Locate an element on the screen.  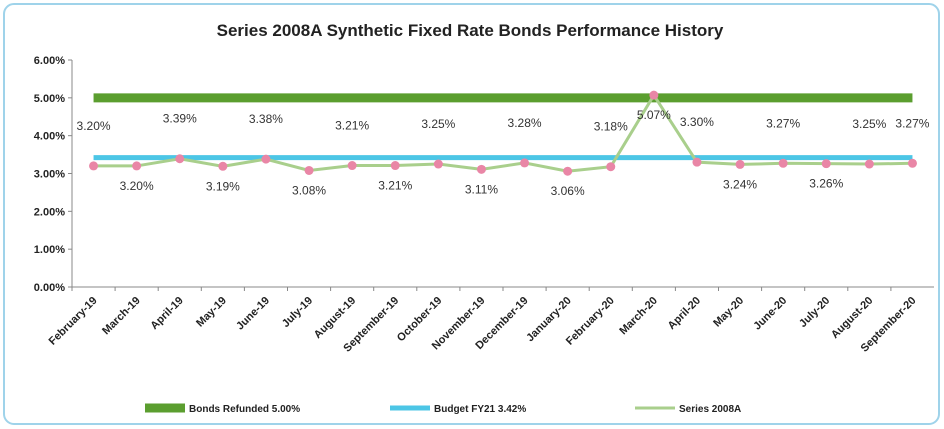
data-label: 3.08% is located at coordinates (309, 190).